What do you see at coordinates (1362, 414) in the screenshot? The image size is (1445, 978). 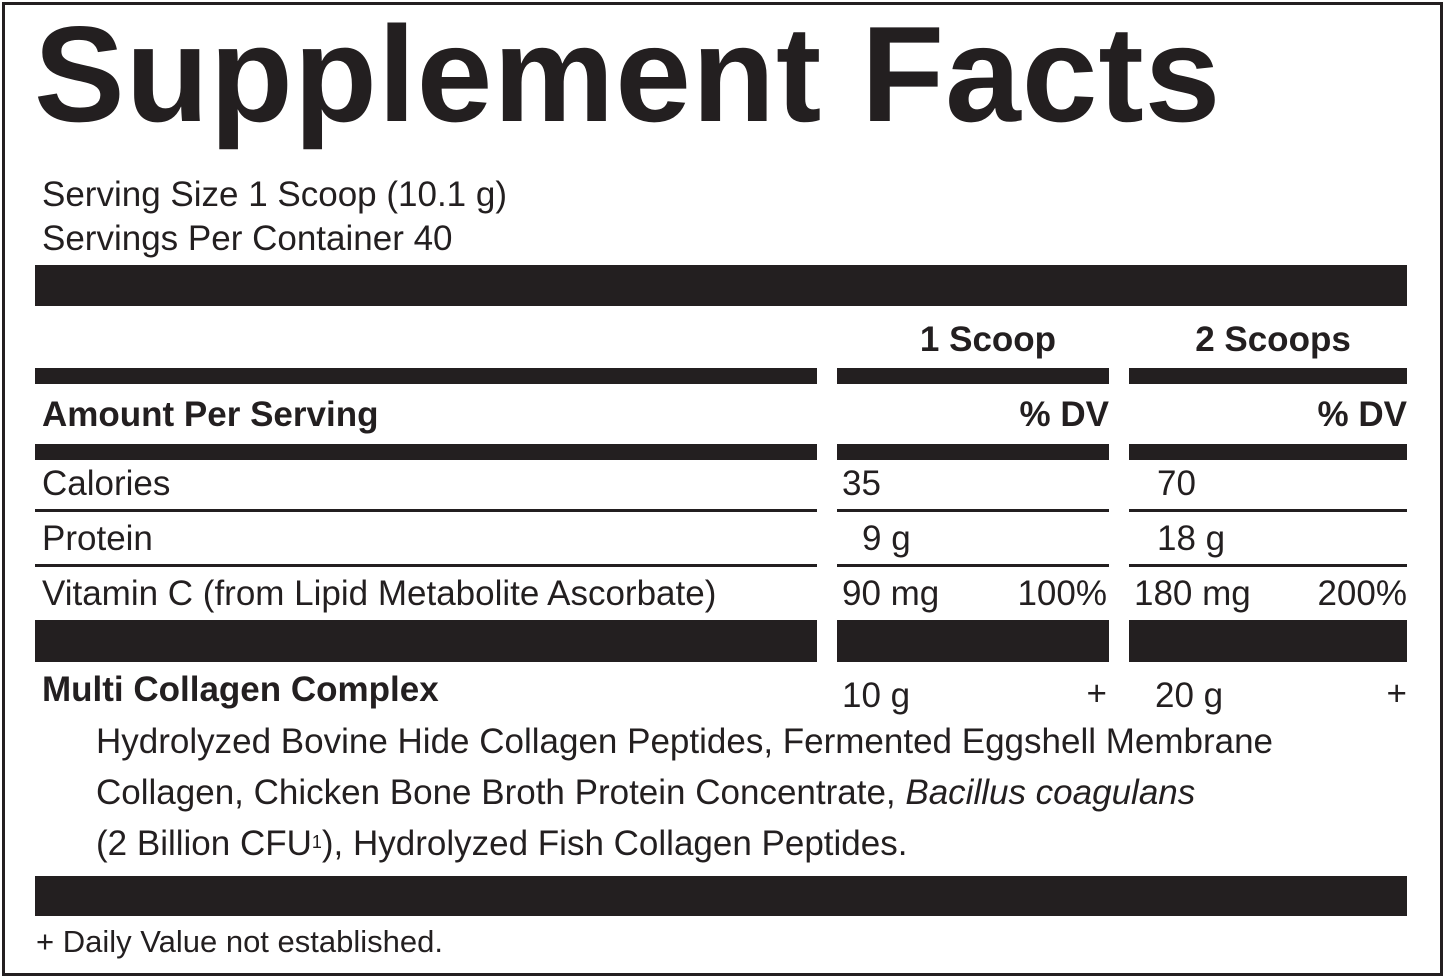 I see `dv-header-col2: % DV` at bounding box center [1362, 414].